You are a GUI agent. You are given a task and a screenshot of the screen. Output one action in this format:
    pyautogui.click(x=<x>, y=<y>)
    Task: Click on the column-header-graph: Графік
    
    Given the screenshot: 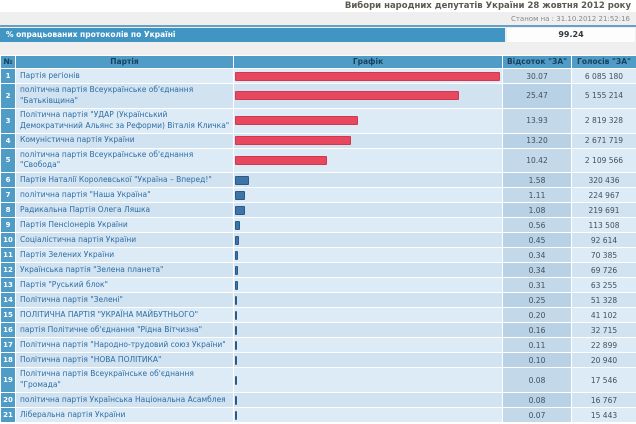 What is the action you would take?
    pyautogui.click(x=368, y=62)
    